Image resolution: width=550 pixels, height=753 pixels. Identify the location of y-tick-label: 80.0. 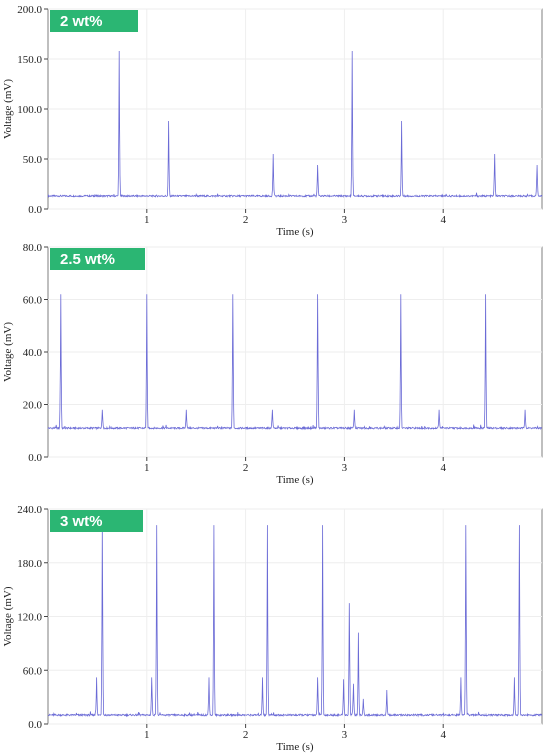
(33, 248).